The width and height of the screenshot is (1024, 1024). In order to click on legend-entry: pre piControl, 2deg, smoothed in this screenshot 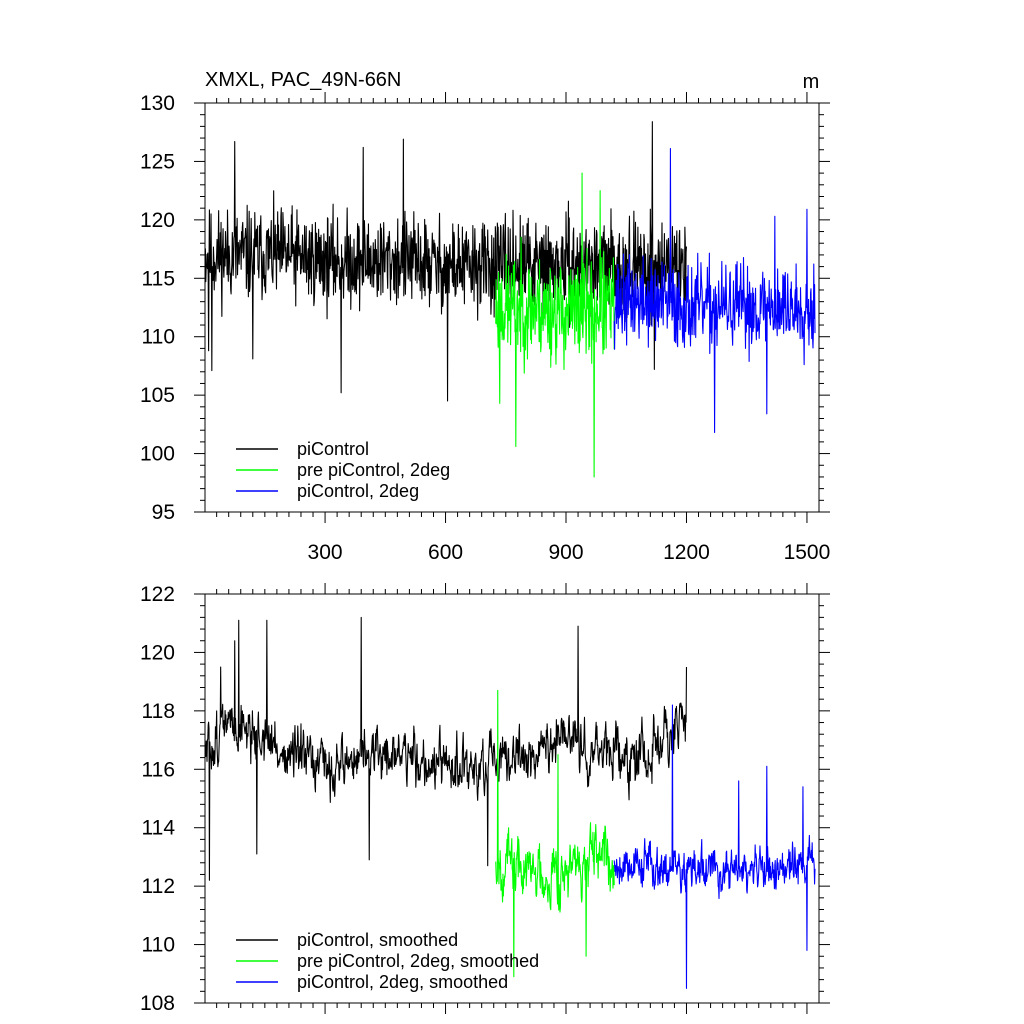, I will do `click(418, 961)`.